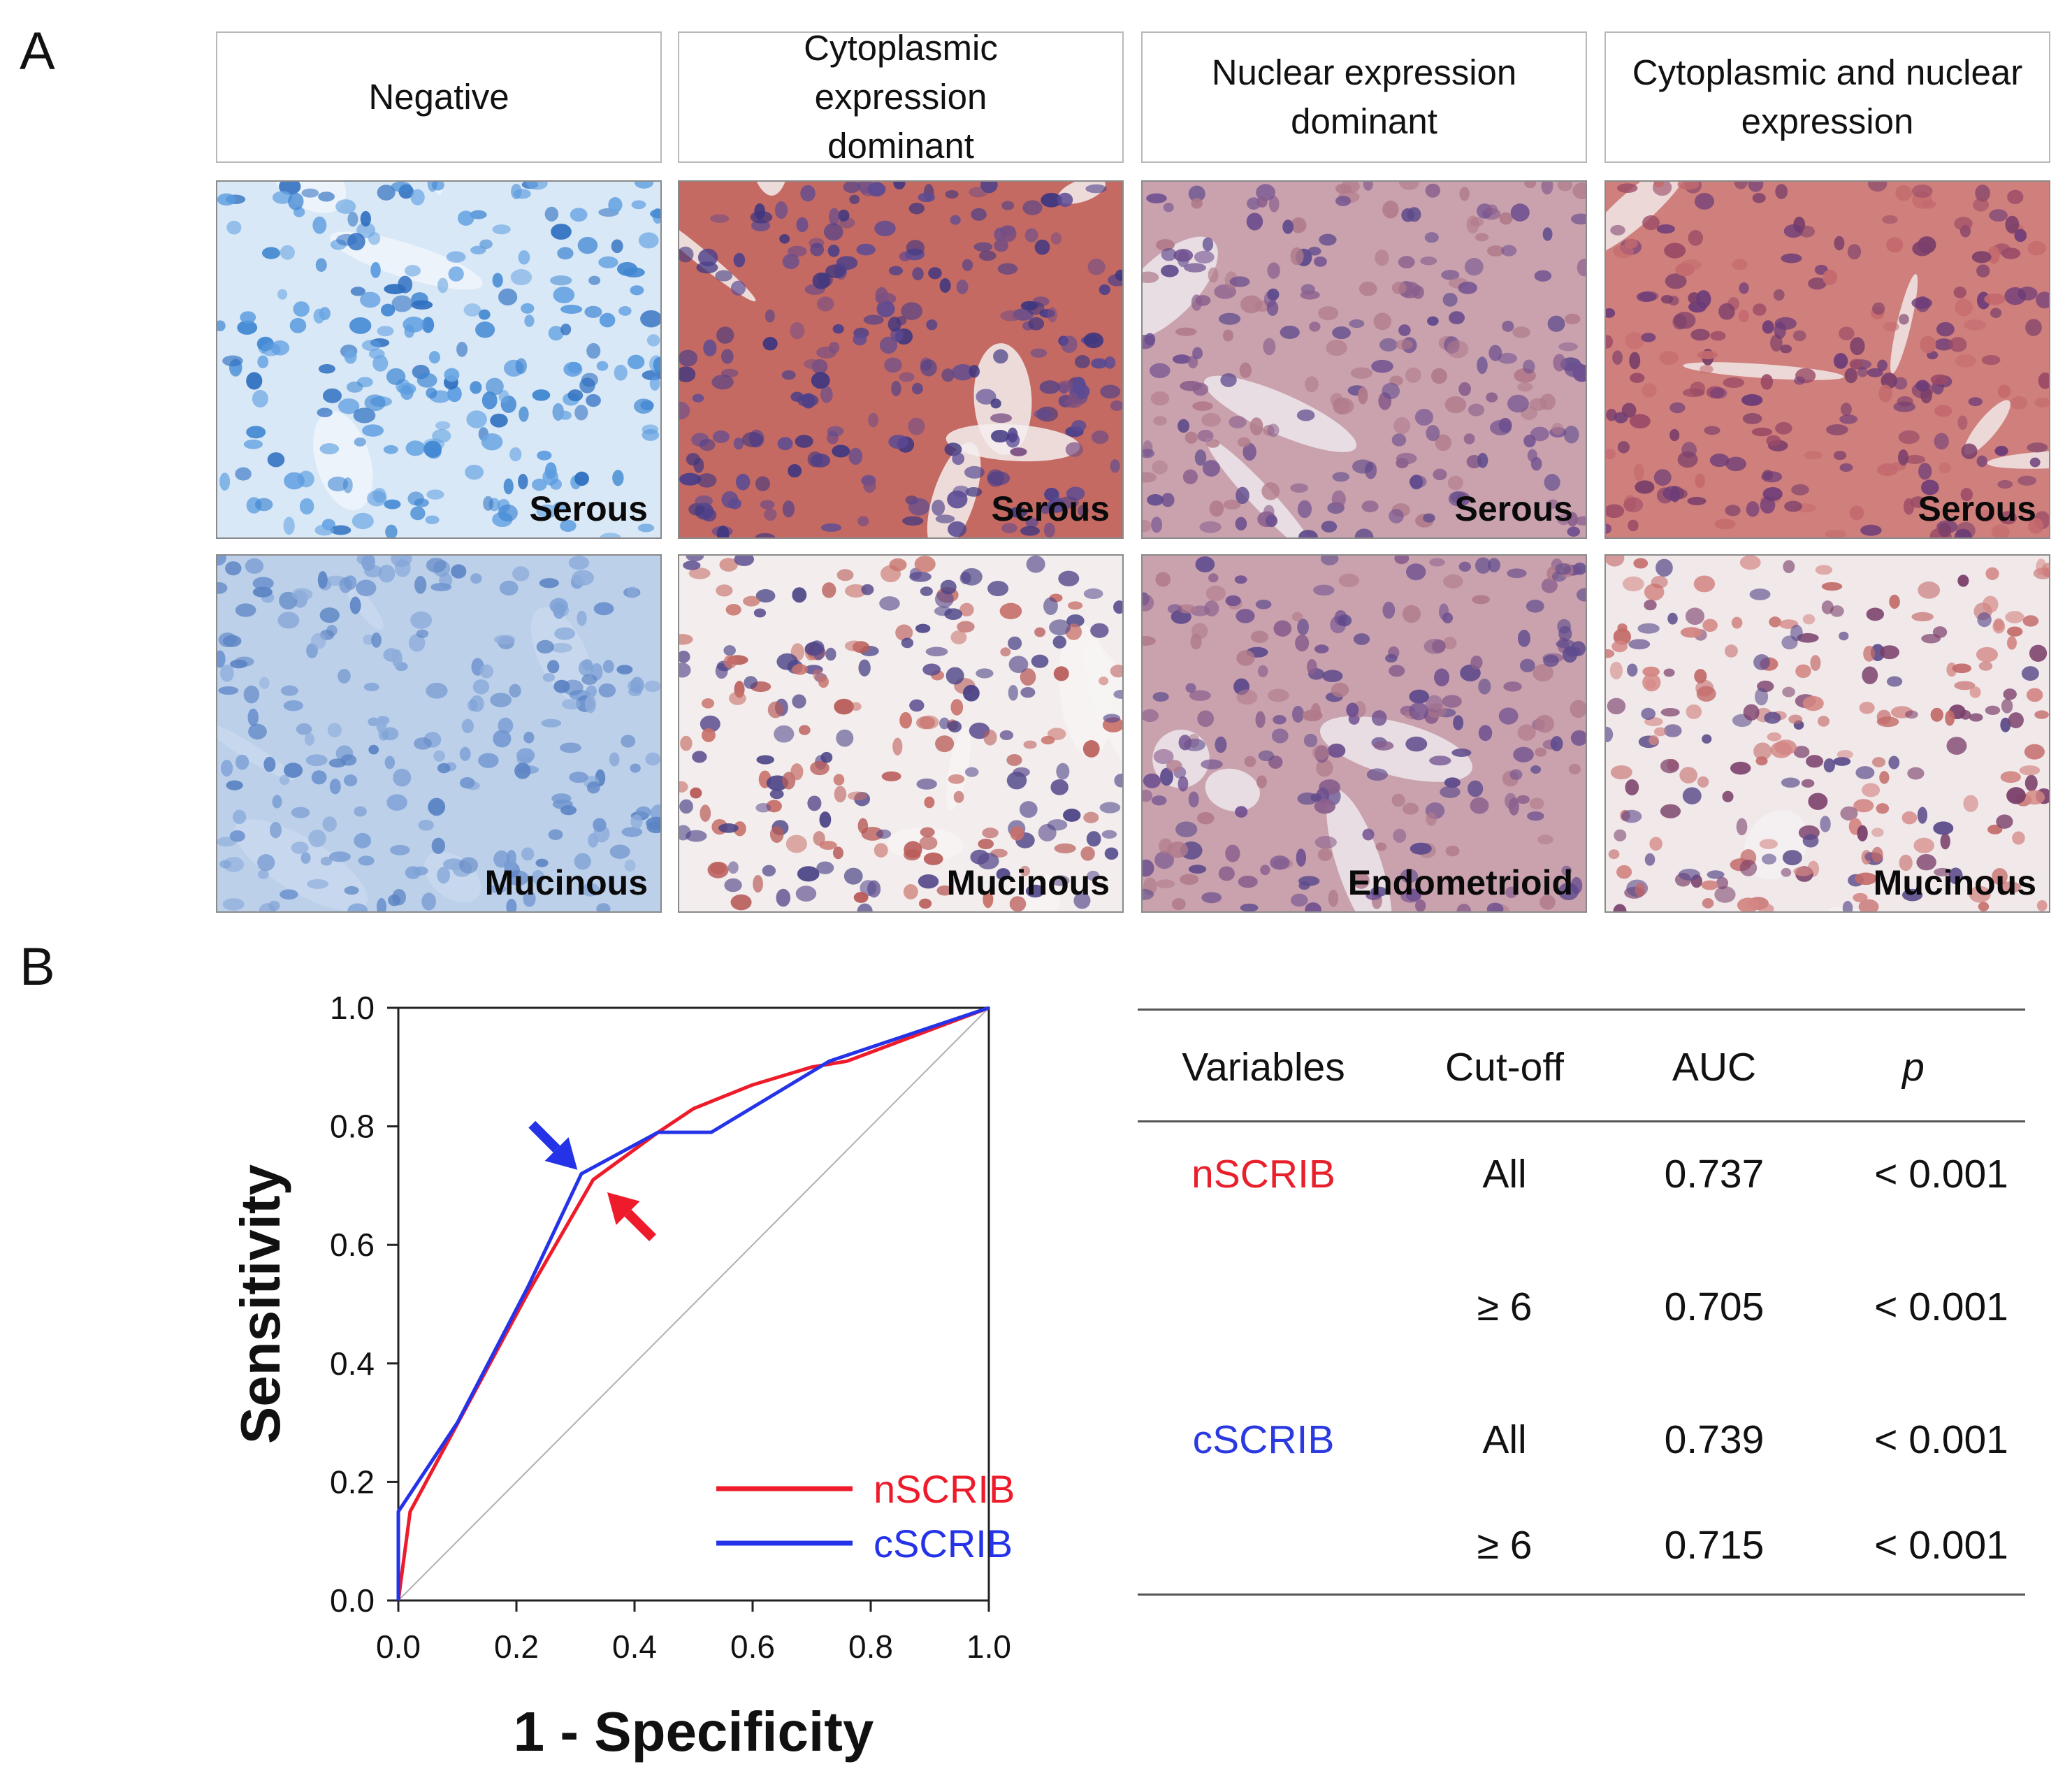  What do you see at coordinates (352, 1008) in the screenshot?
I see `y-tick-label: 1.0` at bounding box center [352, 1008].